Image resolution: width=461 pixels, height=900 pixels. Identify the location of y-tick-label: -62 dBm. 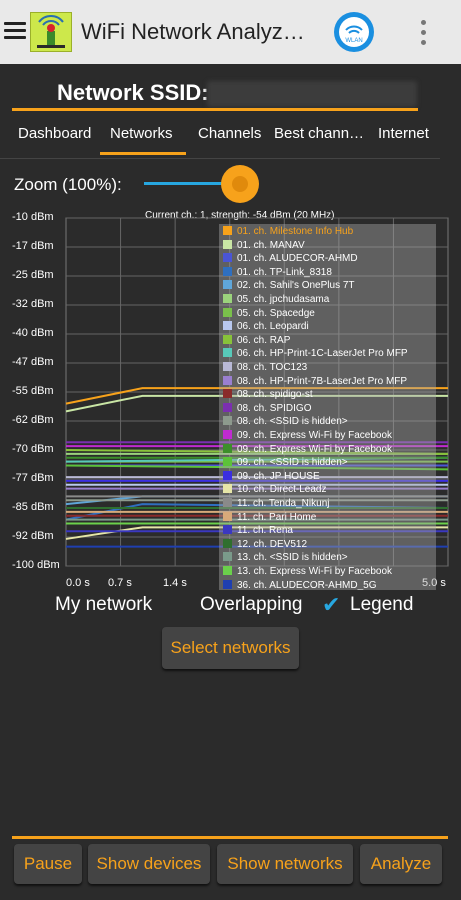
(33, 420).